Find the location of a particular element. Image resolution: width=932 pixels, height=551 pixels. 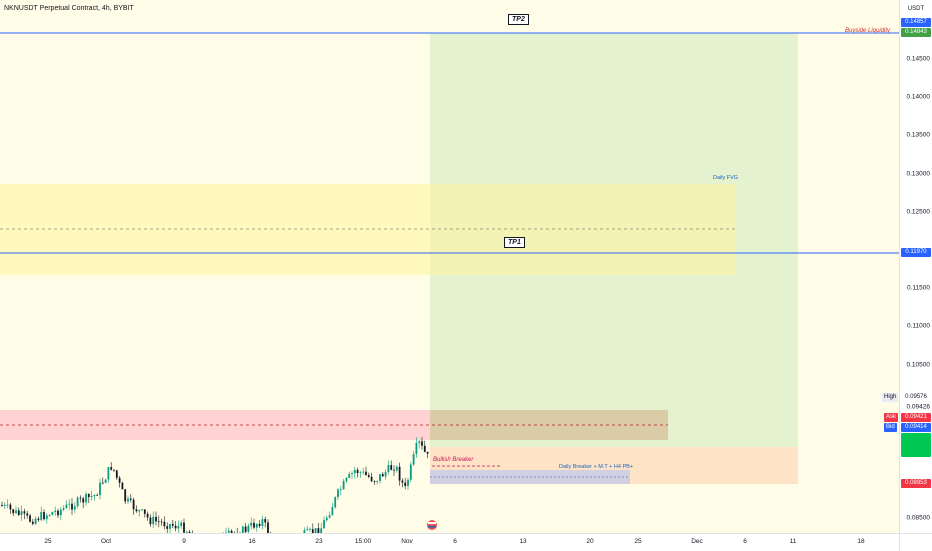

supply-zone is located at coordinates (215, 425).